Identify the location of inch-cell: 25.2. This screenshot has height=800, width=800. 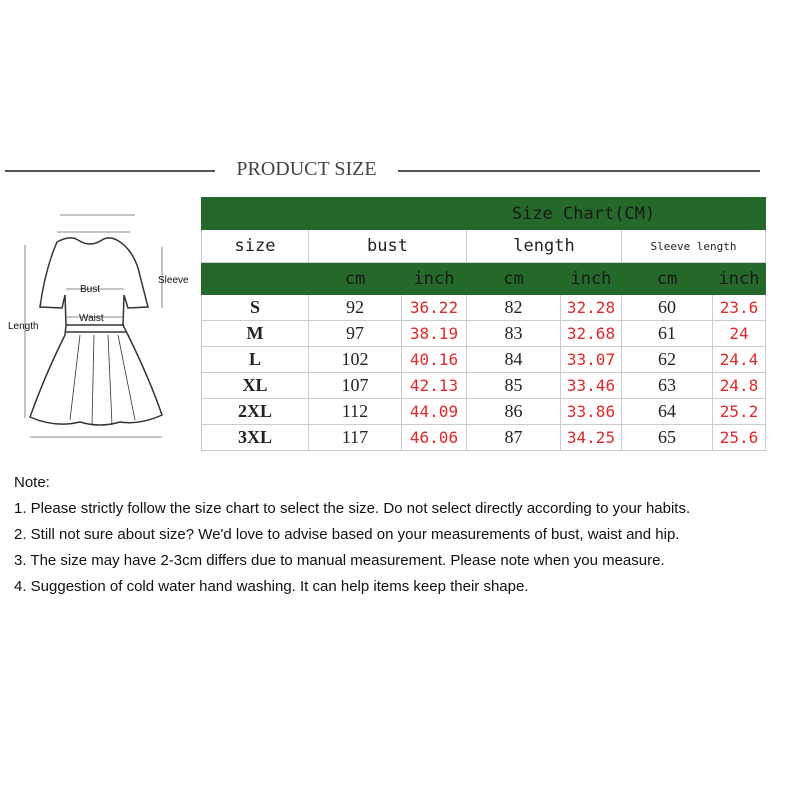
(739, 411).